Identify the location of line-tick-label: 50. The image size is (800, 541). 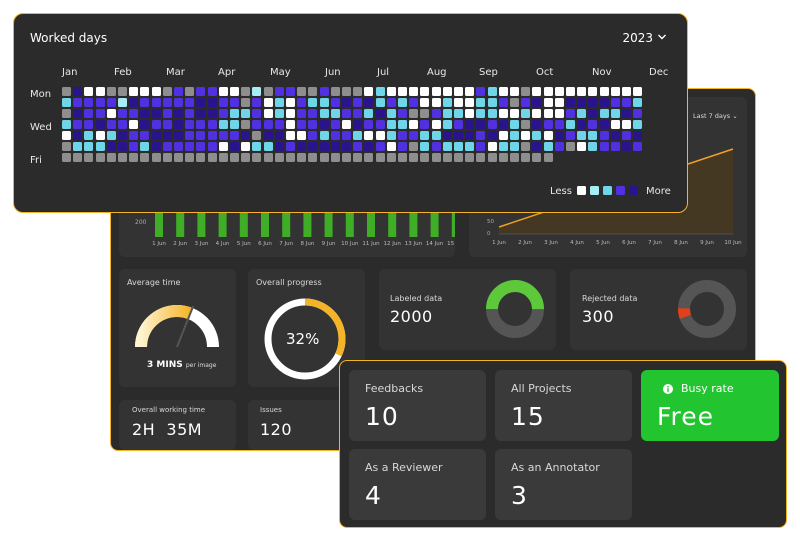
(490, 222).